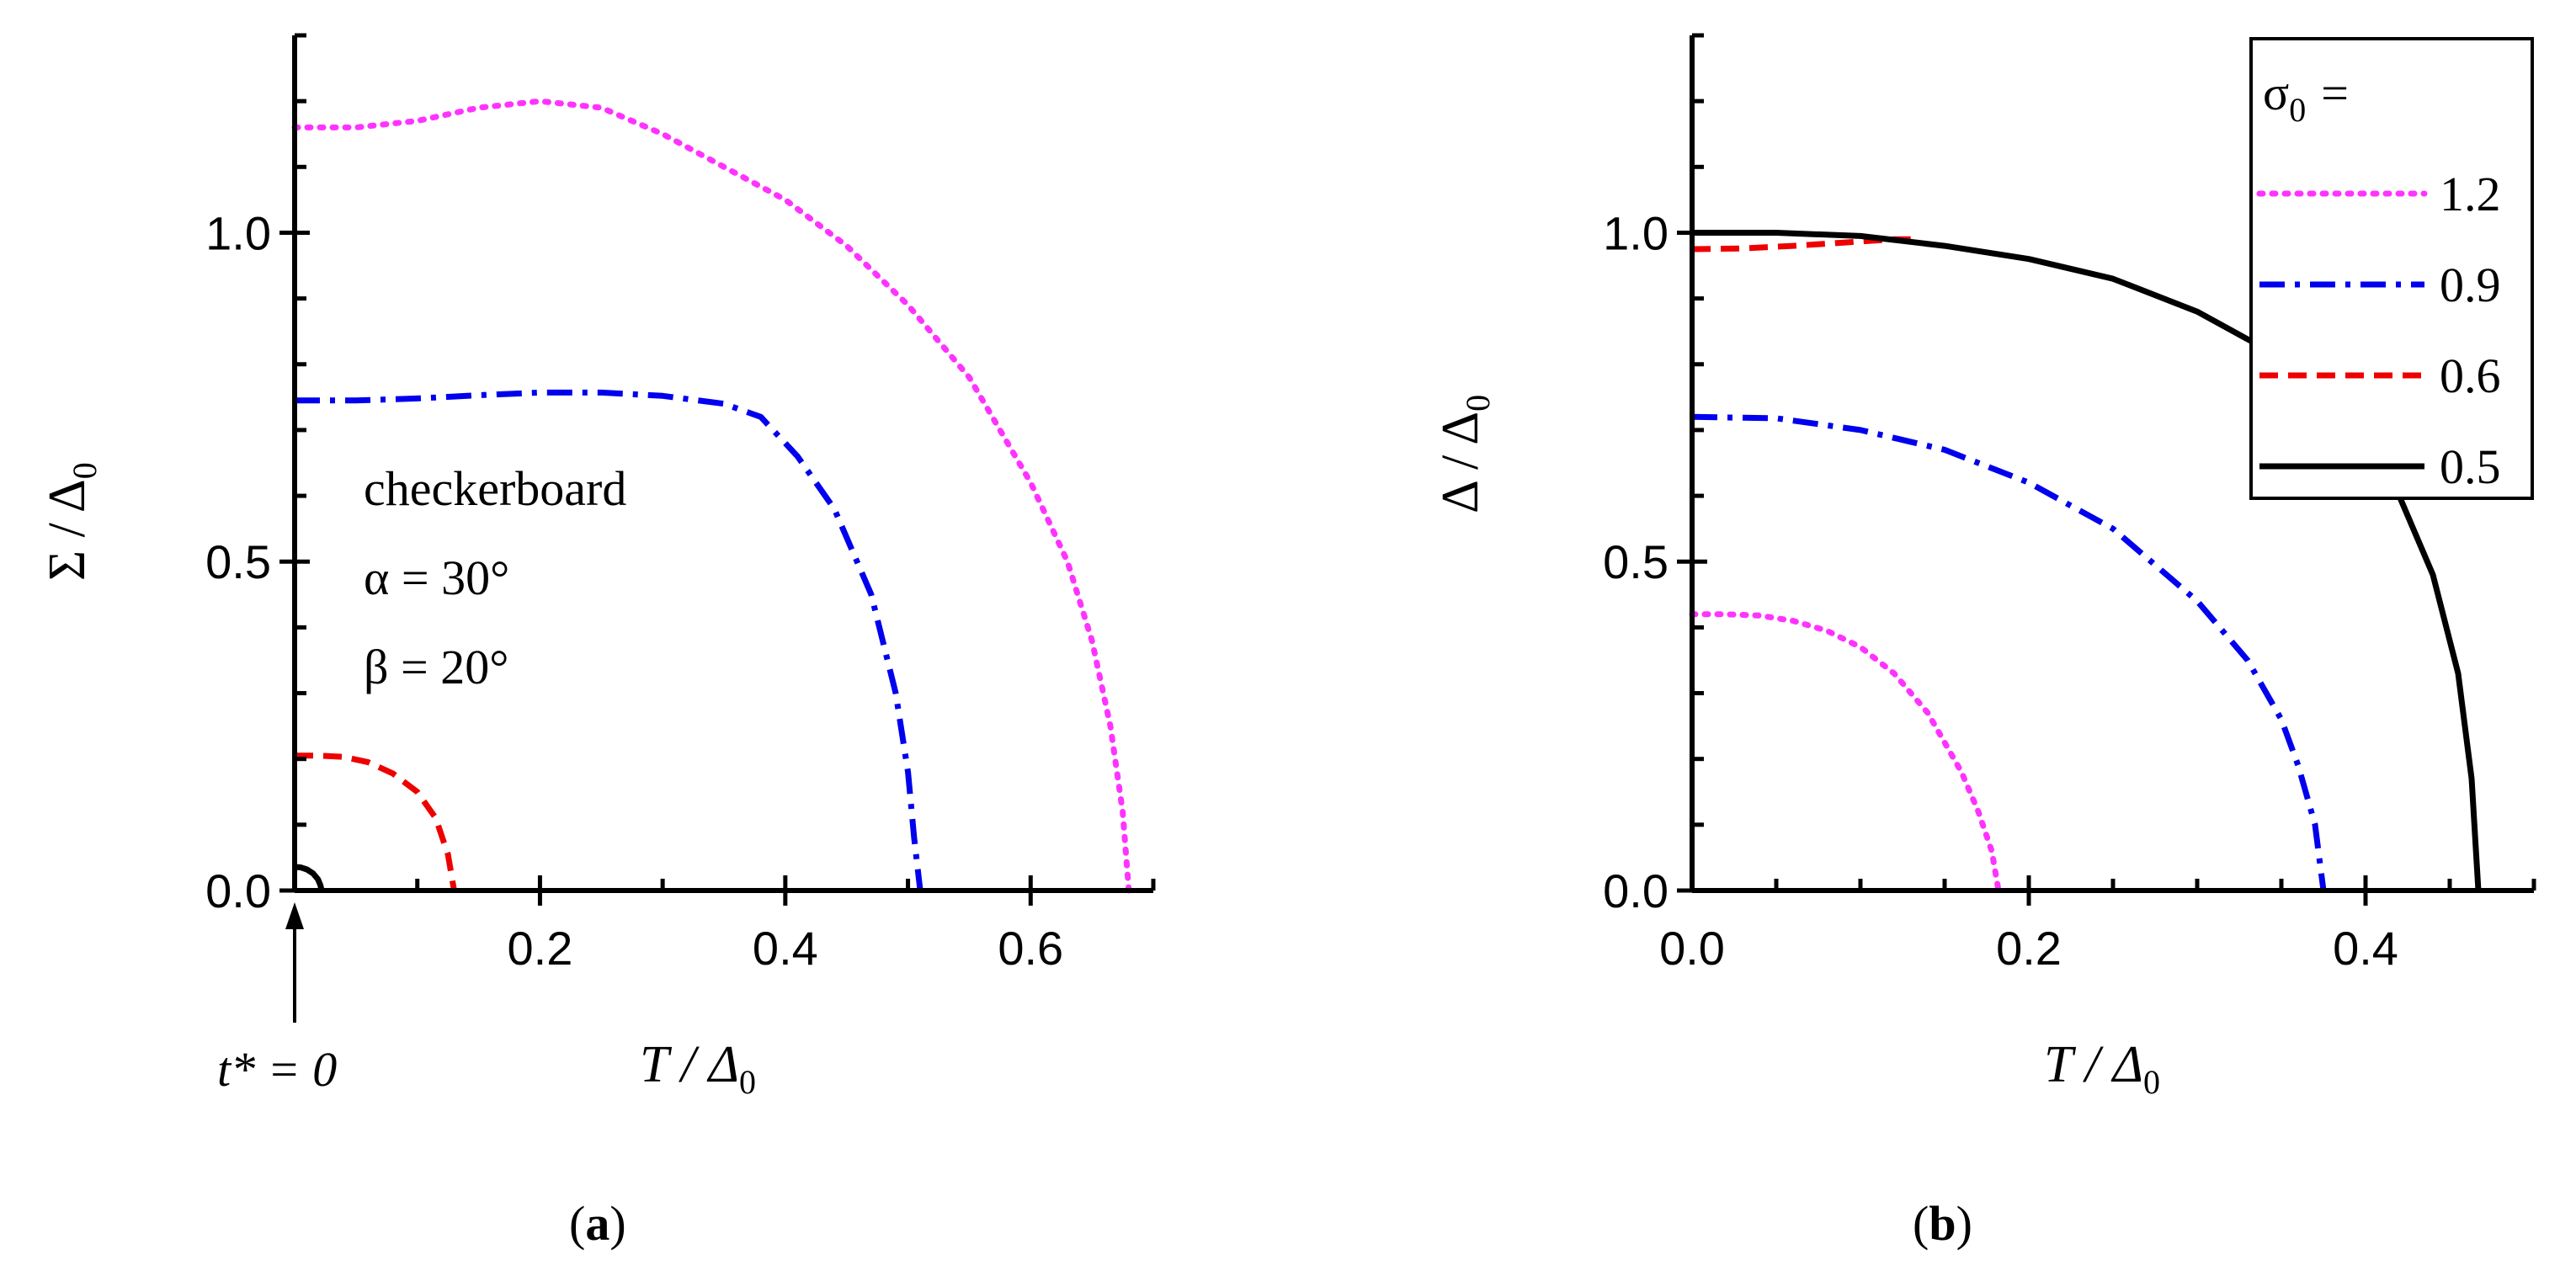 Image resolution: width=2576 pixels, height=1276 pixels. What do you see at coordinates (238, 891) in the screenshot?
I see `panel-a-y-tick-label: 0.0` at bounding box center [238, 891].